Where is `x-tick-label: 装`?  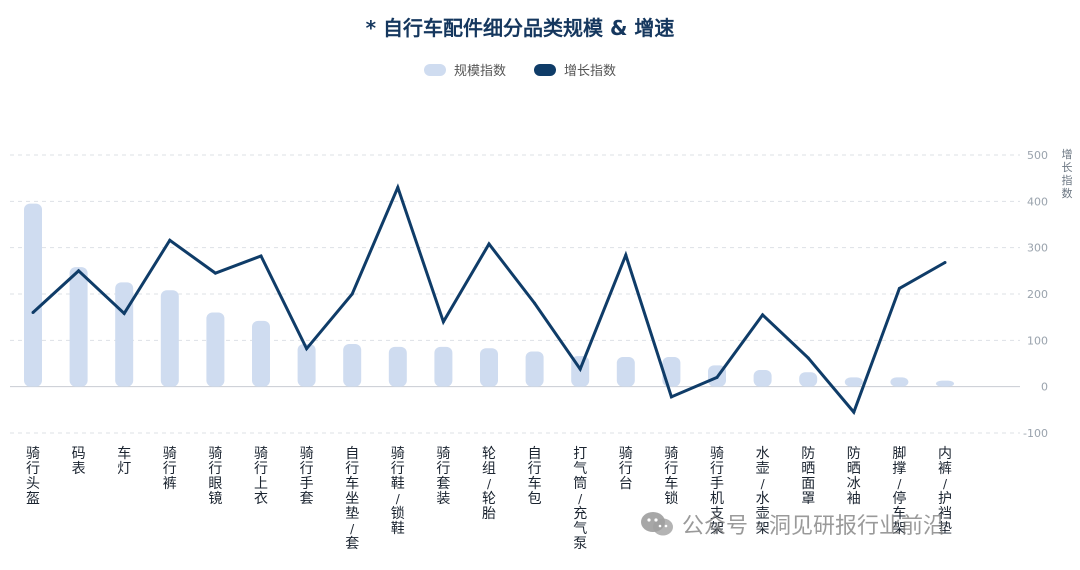
x-tick-label: 装 is located at coordinates (443, 499).